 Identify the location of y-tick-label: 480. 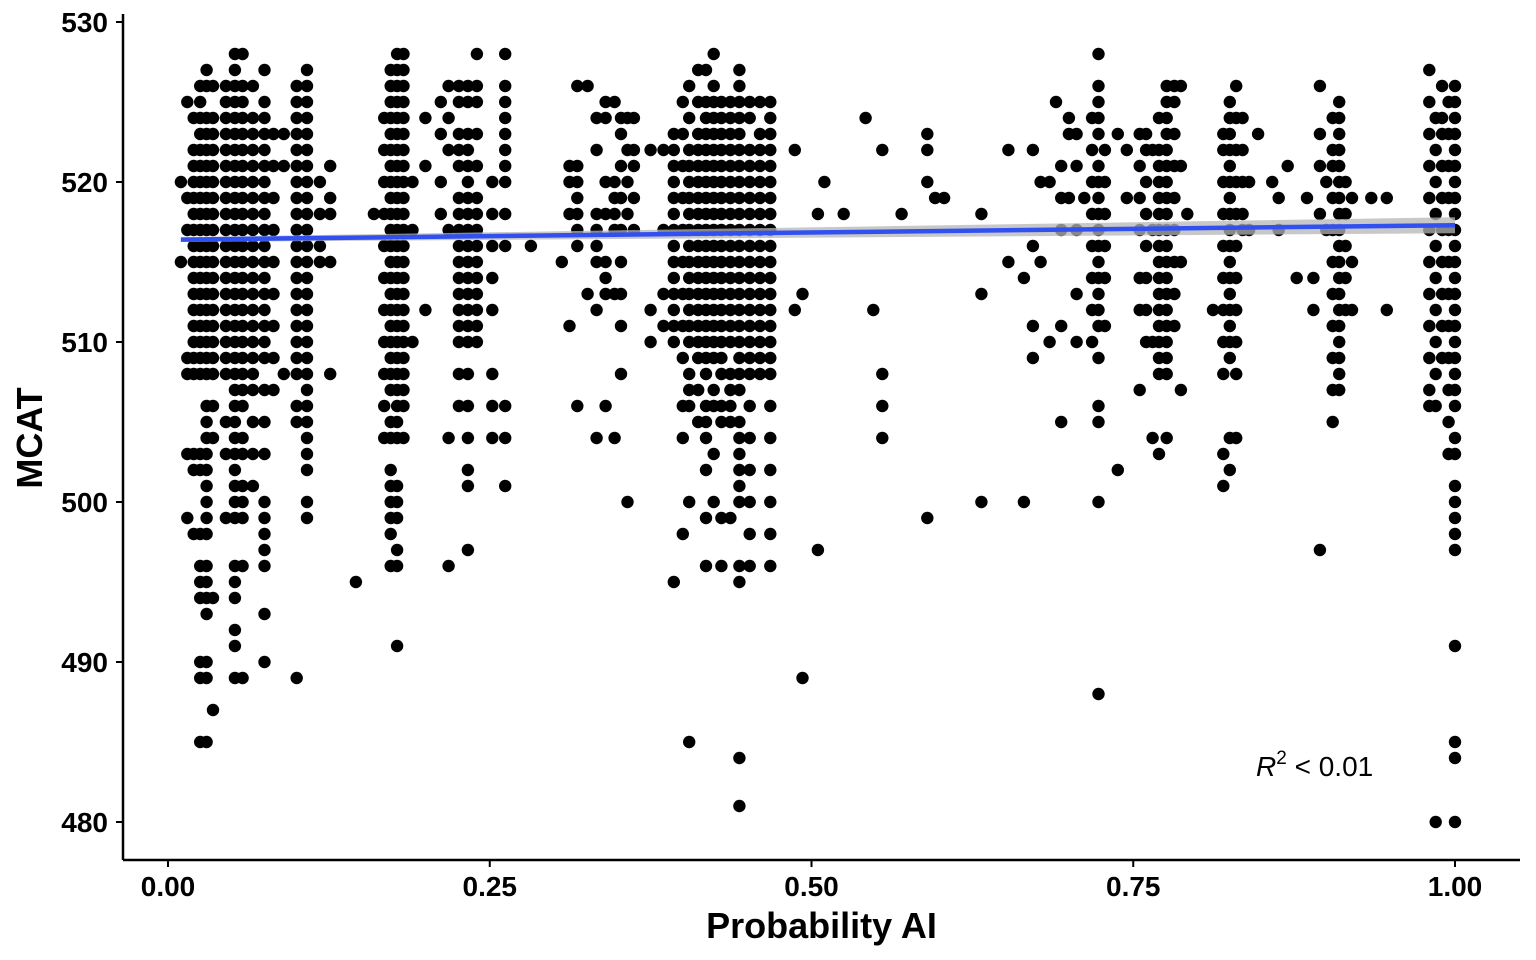
(84, 822).